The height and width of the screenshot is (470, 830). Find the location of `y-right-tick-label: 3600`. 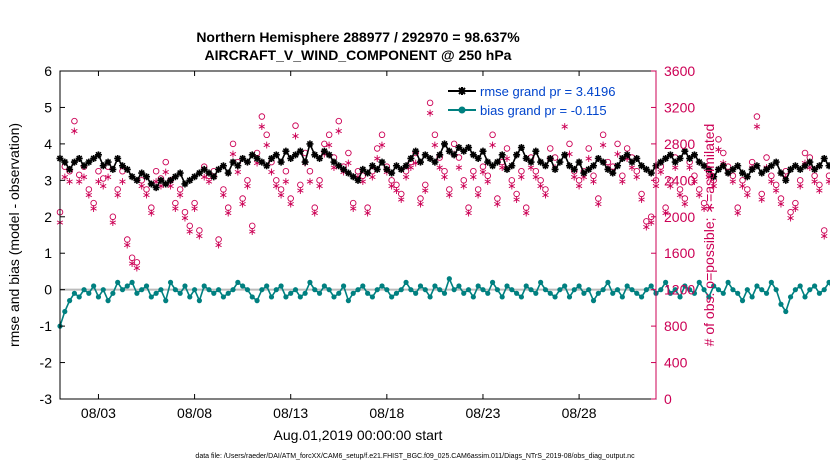

y-right-tick-label: 3600 is located at coordinates (679, 71).